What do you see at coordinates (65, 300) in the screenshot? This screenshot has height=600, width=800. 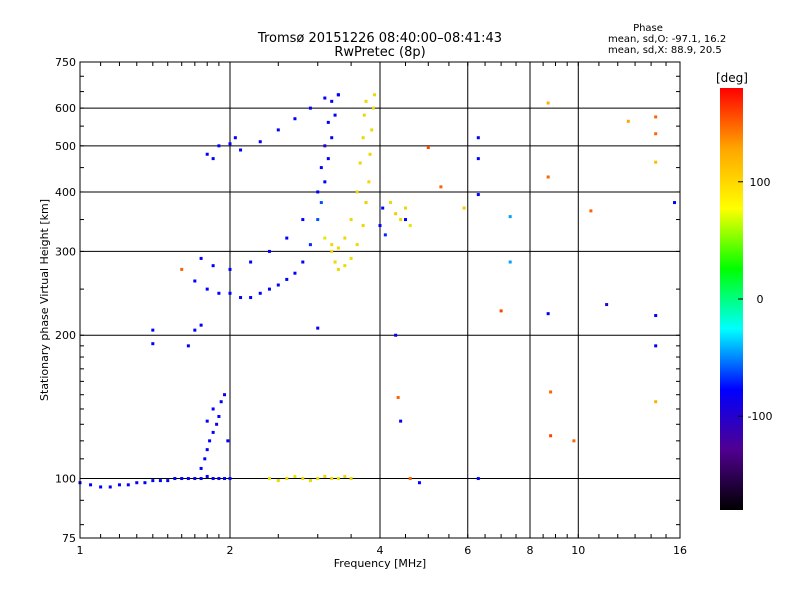 I see `y-tick-labels: 75 100 200 300 400 500 600 750` at bounding box center [65, 300].